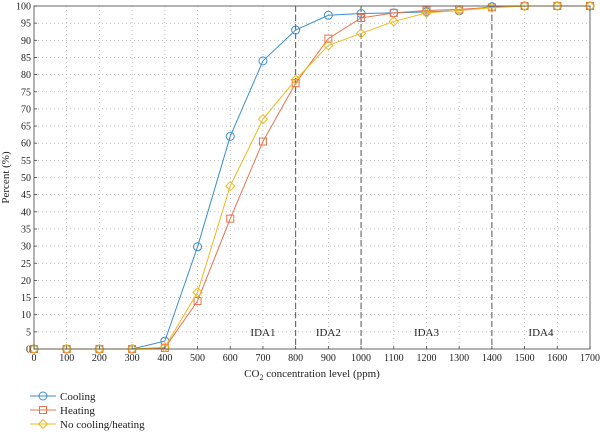  What do you see at coordinates (26, 92) in the screenshot?
I see `y-tick-label: 75` at bounding box center [26, 92].